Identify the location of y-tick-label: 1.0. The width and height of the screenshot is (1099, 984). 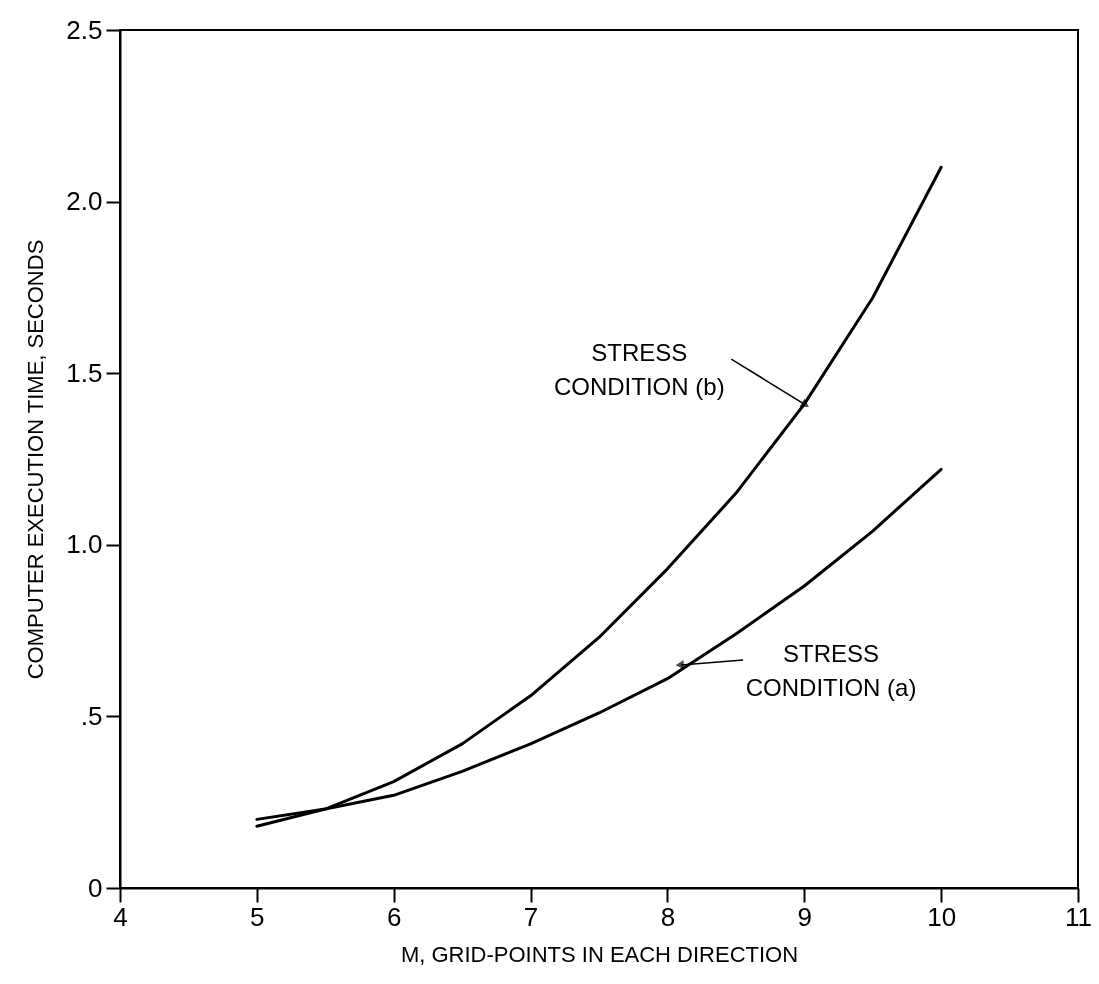
(84, 544).